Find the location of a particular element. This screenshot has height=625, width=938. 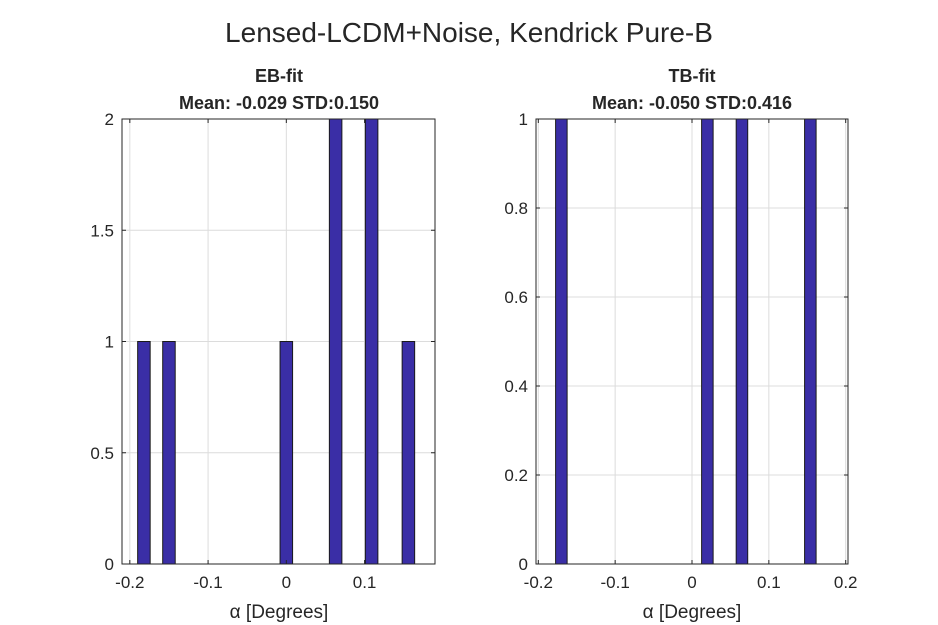

tb-y-tick-label: 1 is located at coordinates (523, 119).